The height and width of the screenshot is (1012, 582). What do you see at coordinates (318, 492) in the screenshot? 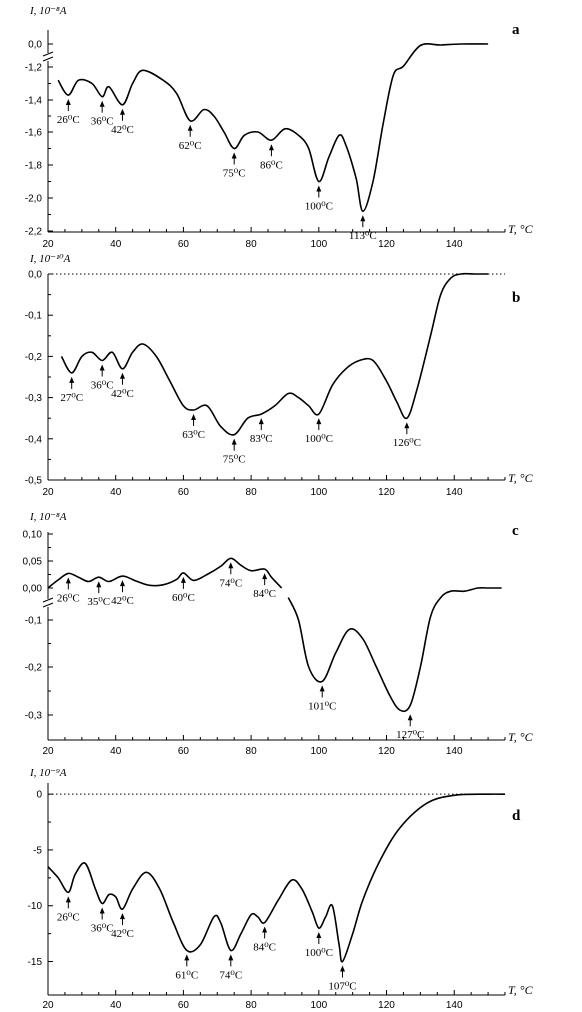
I see `x-tick-label: 100` at bounding box center [318, 492].